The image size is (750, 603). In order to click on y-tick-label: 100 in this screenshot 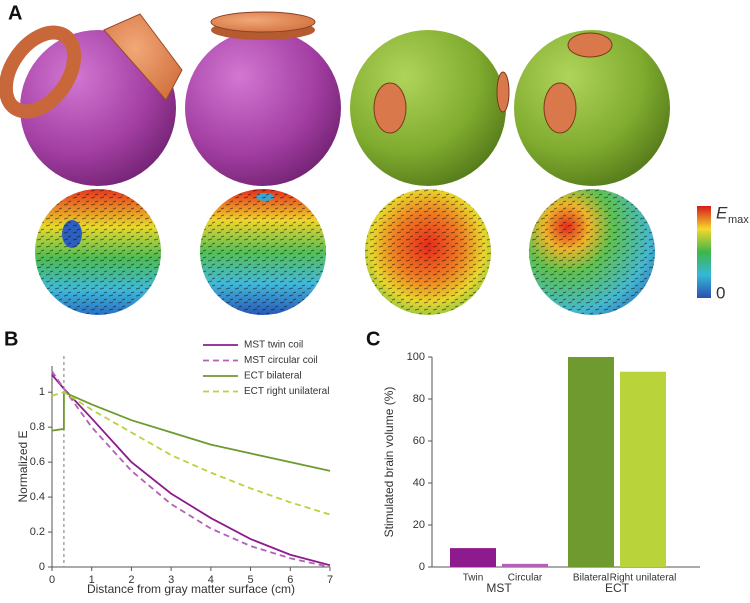, I will do `click(416, 357)`.